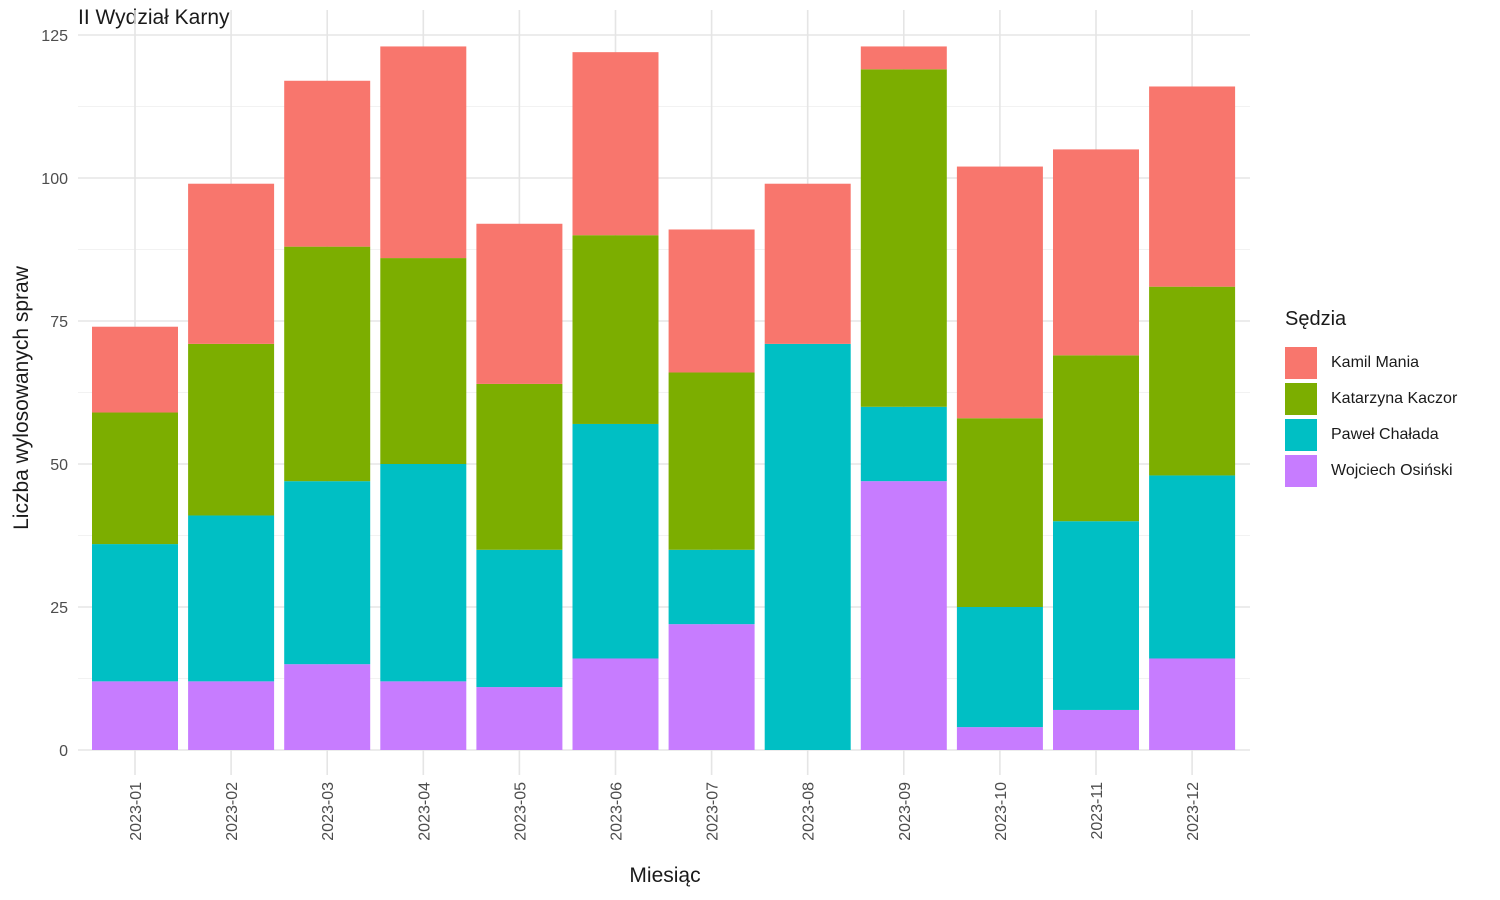 The image size is (1500, 900). I want to click on legend-label: Katarzyna Kaczor, so click(1394, 398).